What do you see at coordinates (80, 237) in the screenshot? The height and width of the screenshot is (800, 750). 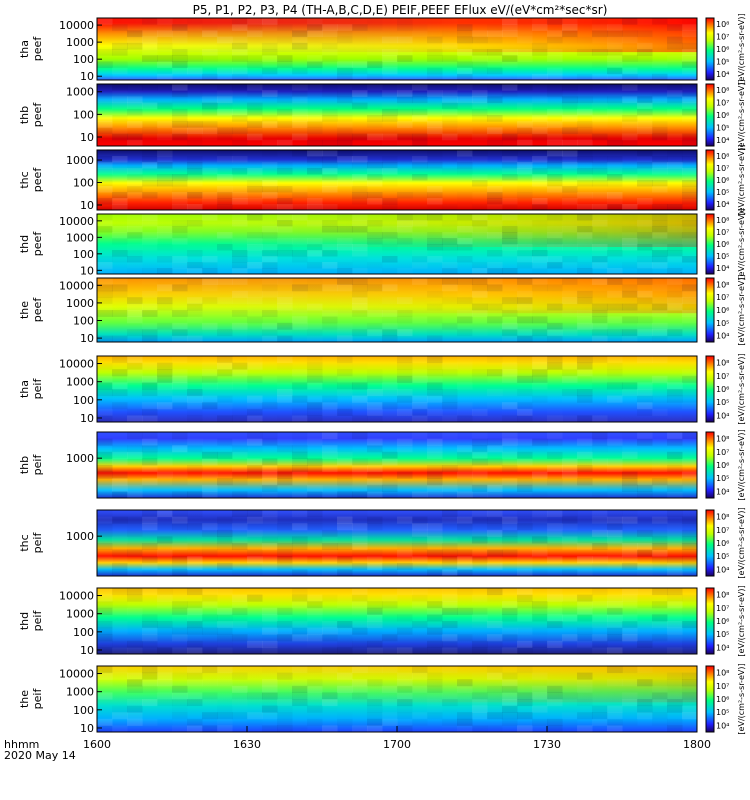 I see `y-tick-label: 1000` at bounding box center [80, 237].